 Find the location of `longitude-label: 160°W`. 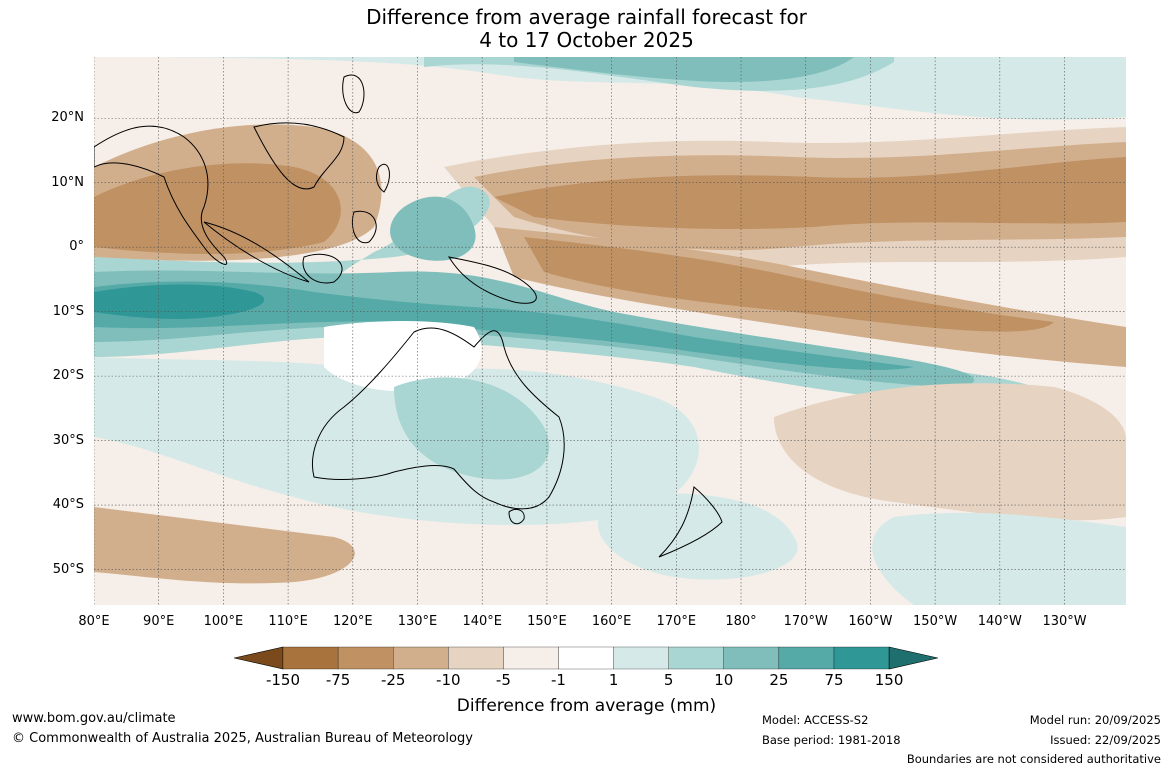

longitude-label: 160°W is located at coordinates (870, 621).